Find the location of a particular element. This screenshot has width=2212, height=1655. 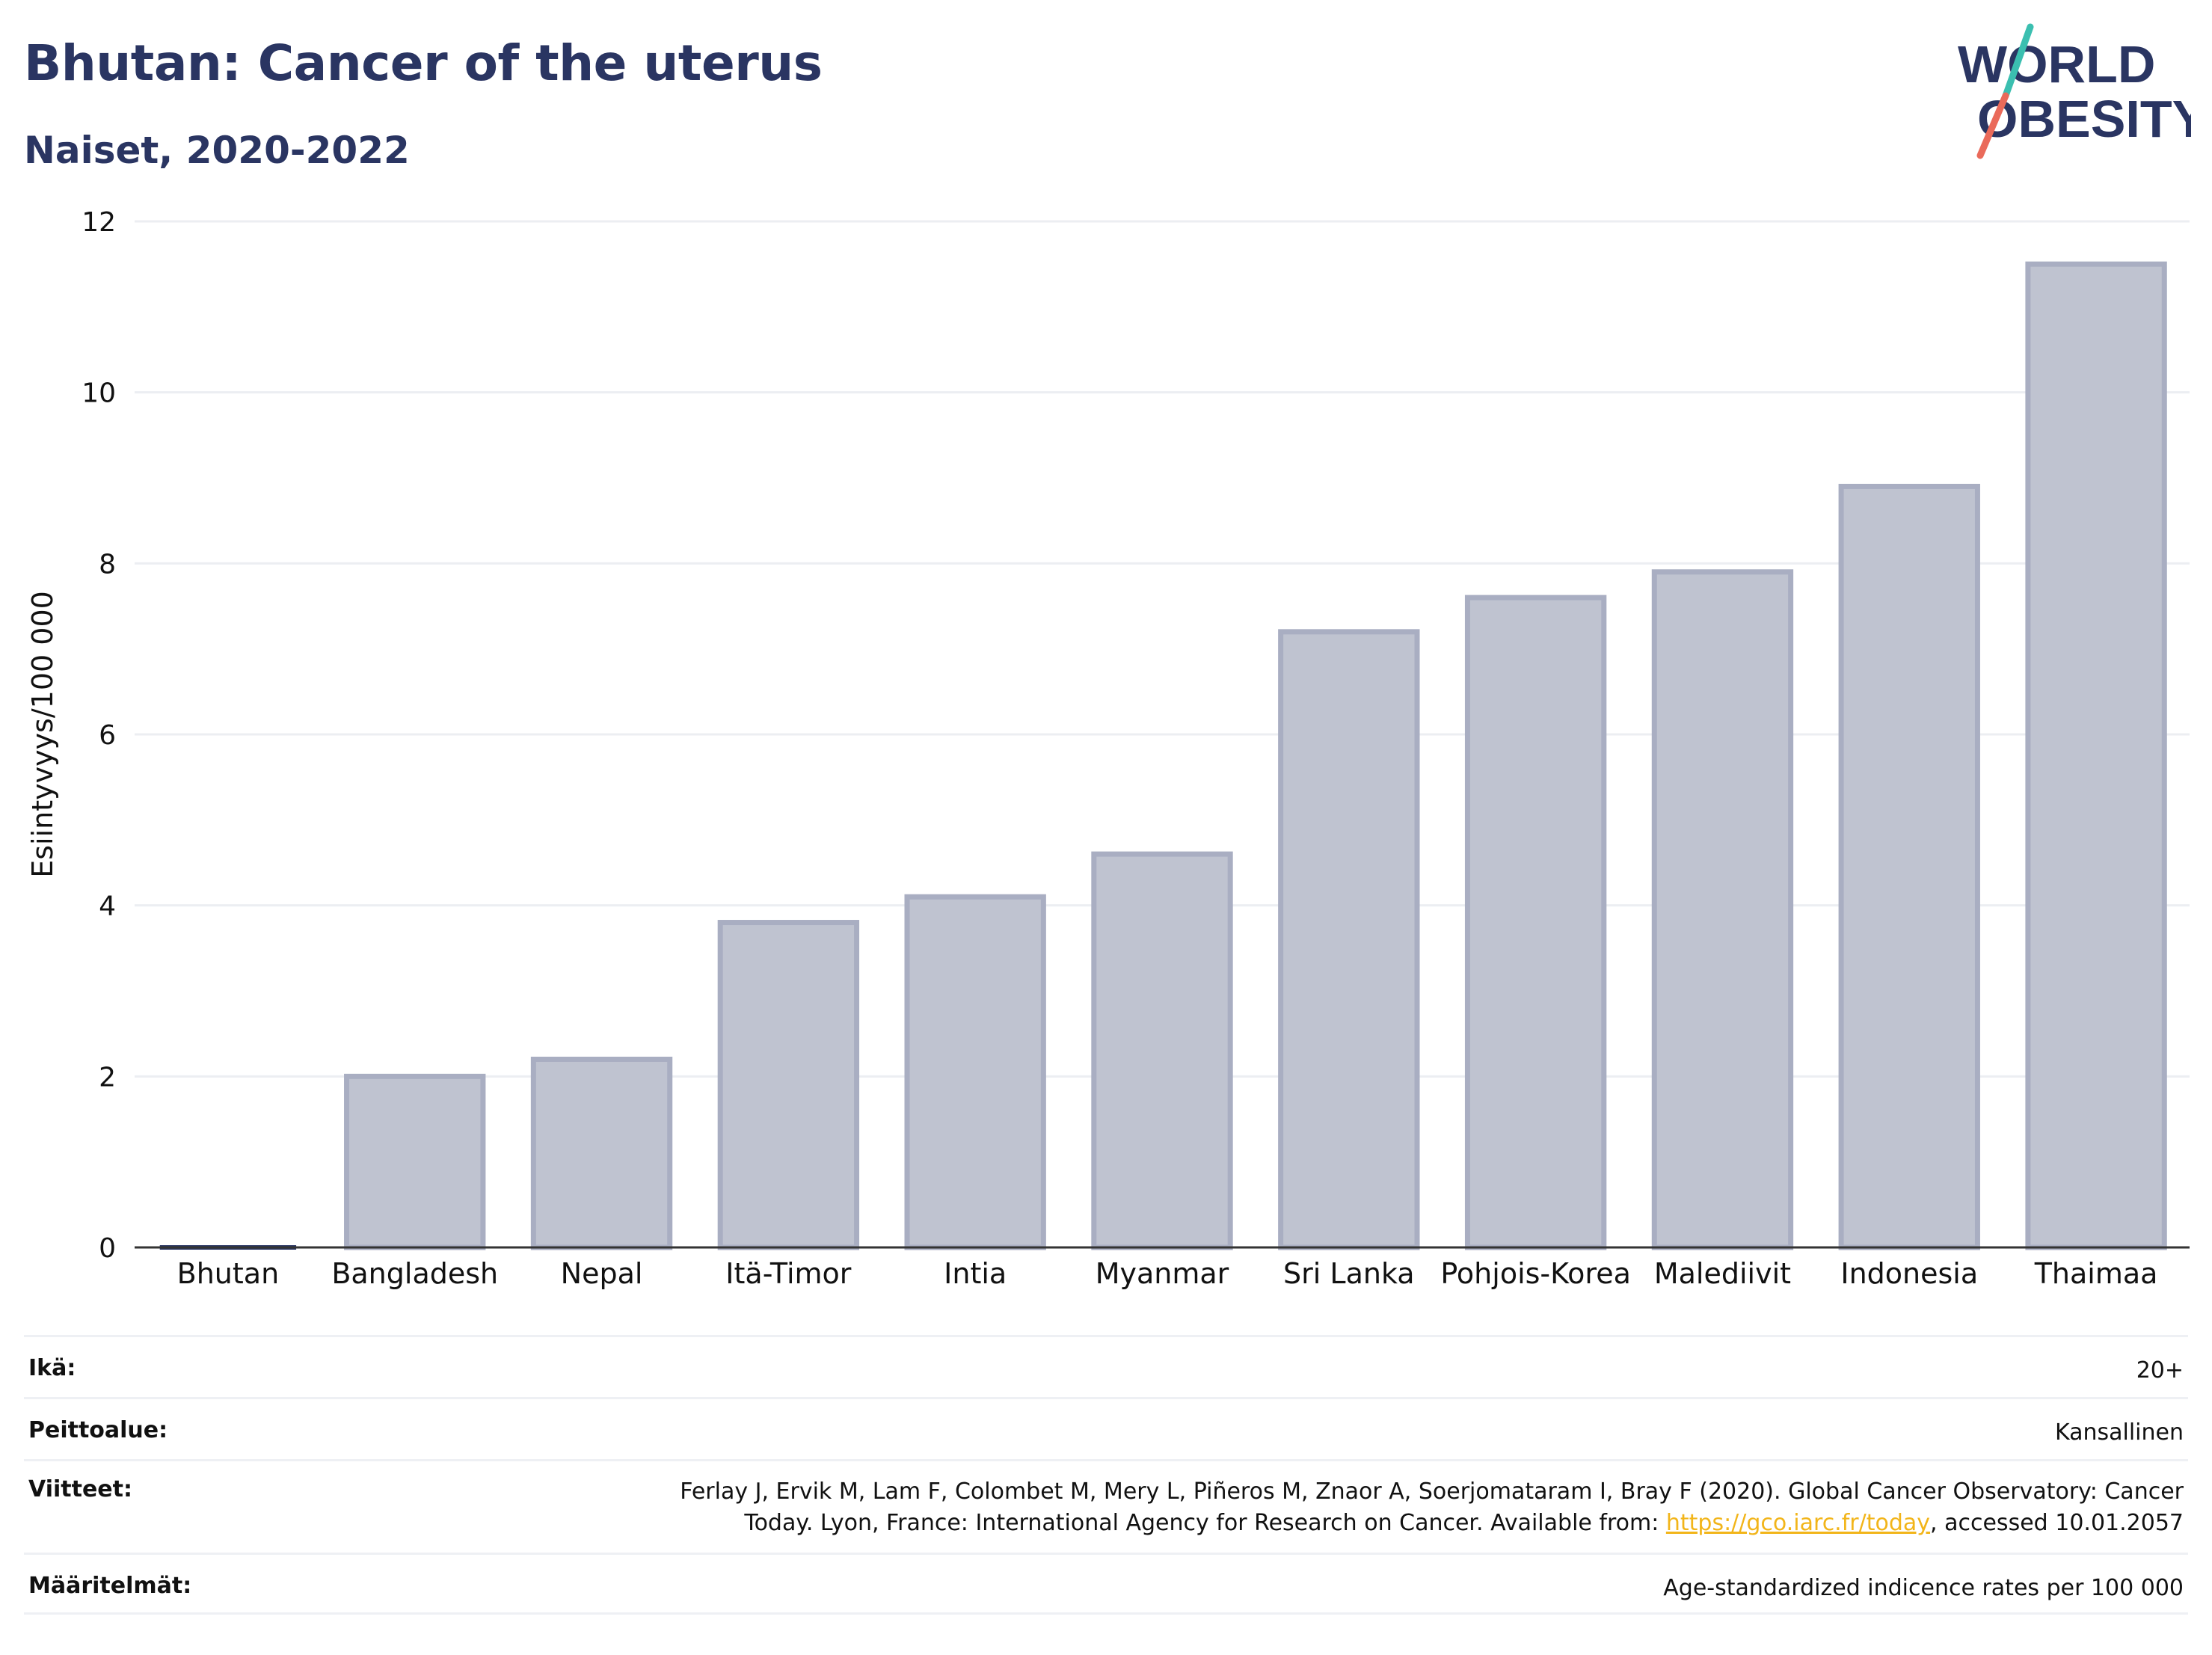

x-tick-label: Bangladesh is located at coordinates (414, 1273).